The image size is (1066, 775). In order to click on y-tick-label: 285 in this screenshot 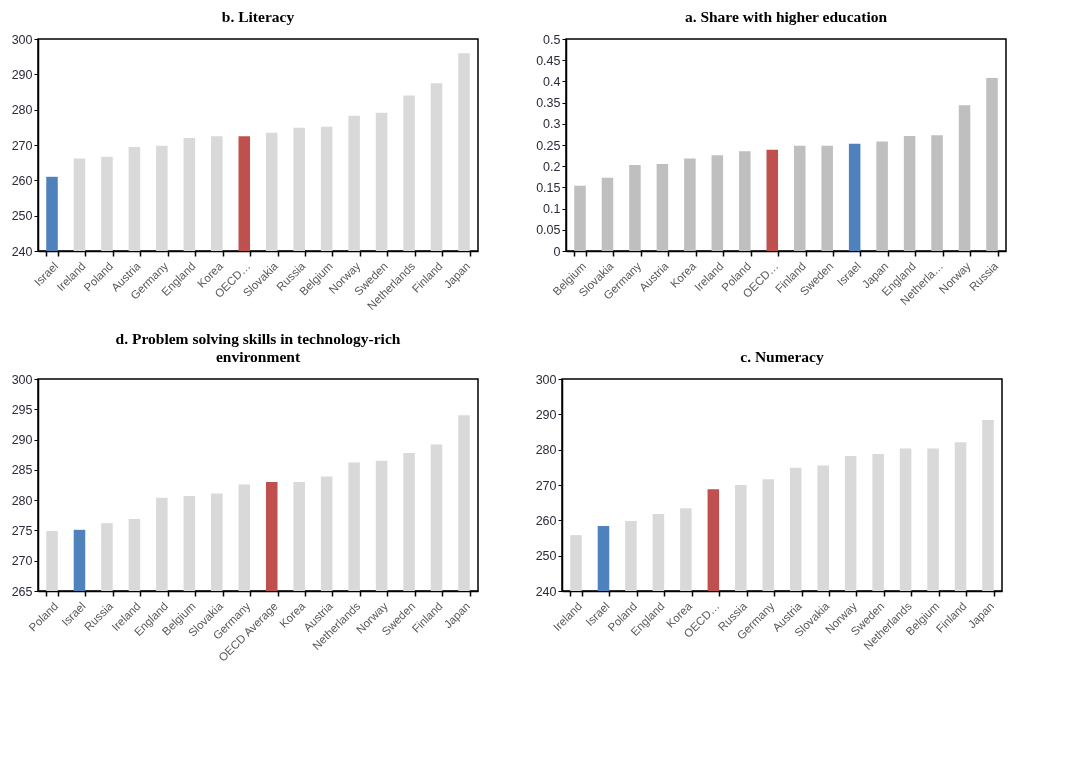, I will do `click(22, 470)`.